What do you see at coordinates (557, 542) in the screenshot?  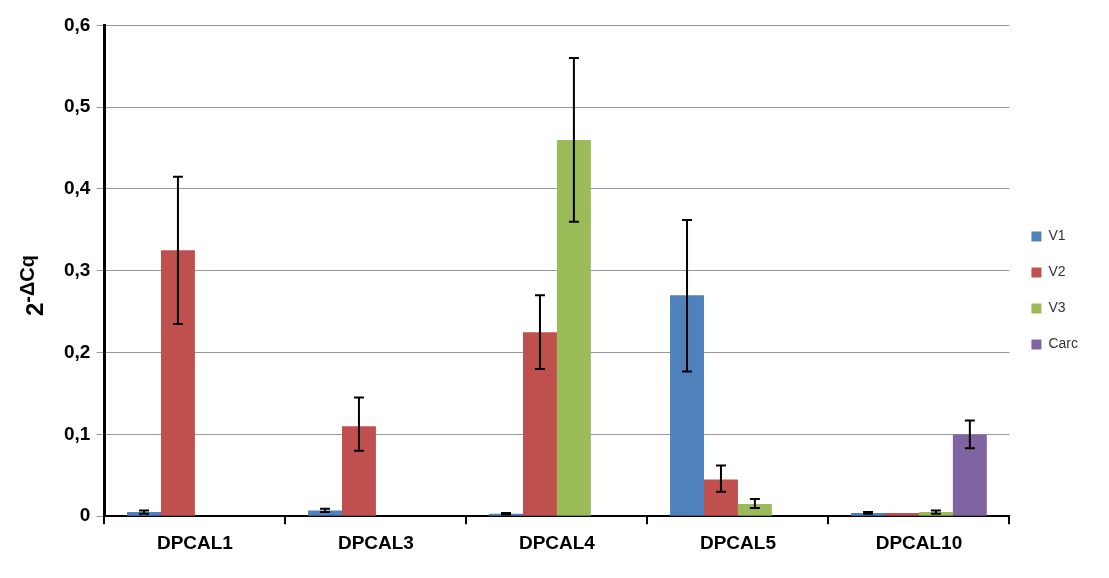 I see `x-tick-label: DPCAL4` at bounding box center [557, 542].